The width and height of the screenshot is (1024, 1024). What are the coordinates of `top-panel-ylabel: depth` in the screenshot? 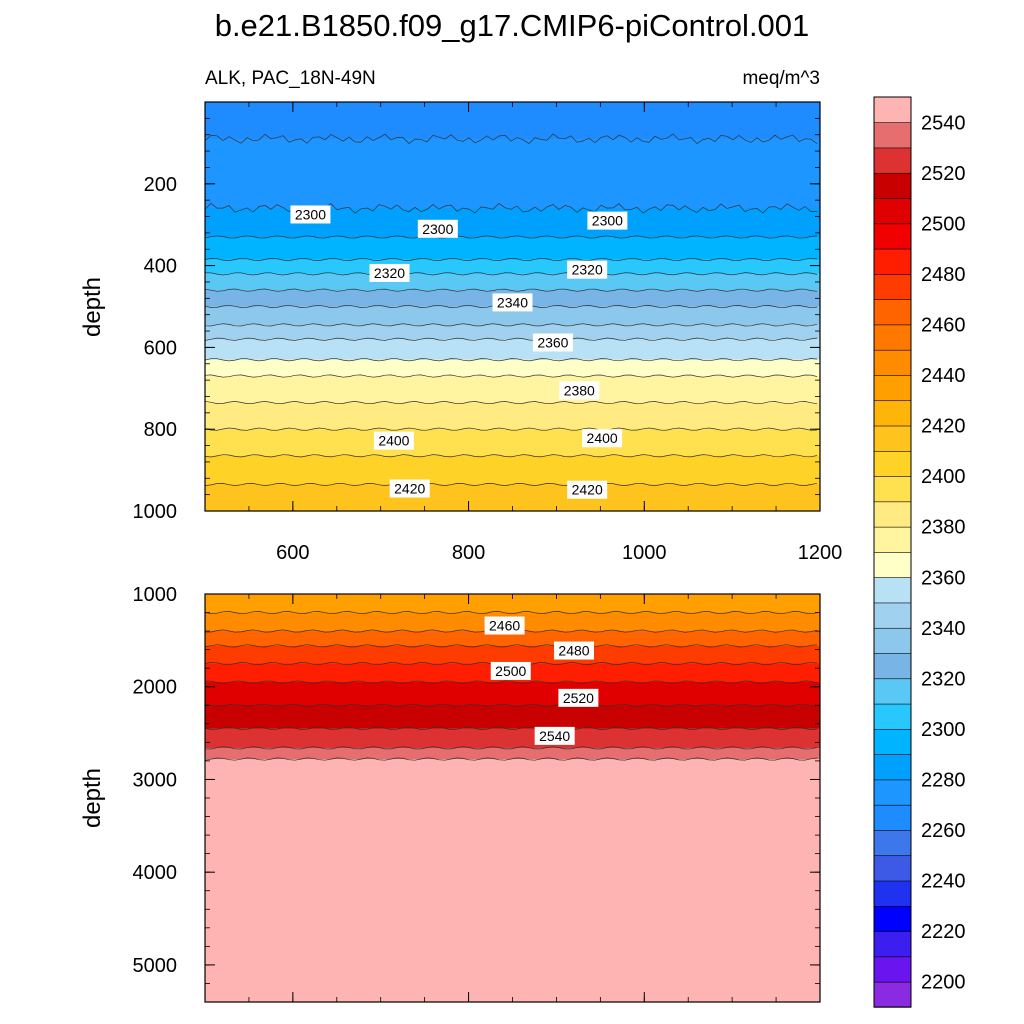 It's located at (92, 307).